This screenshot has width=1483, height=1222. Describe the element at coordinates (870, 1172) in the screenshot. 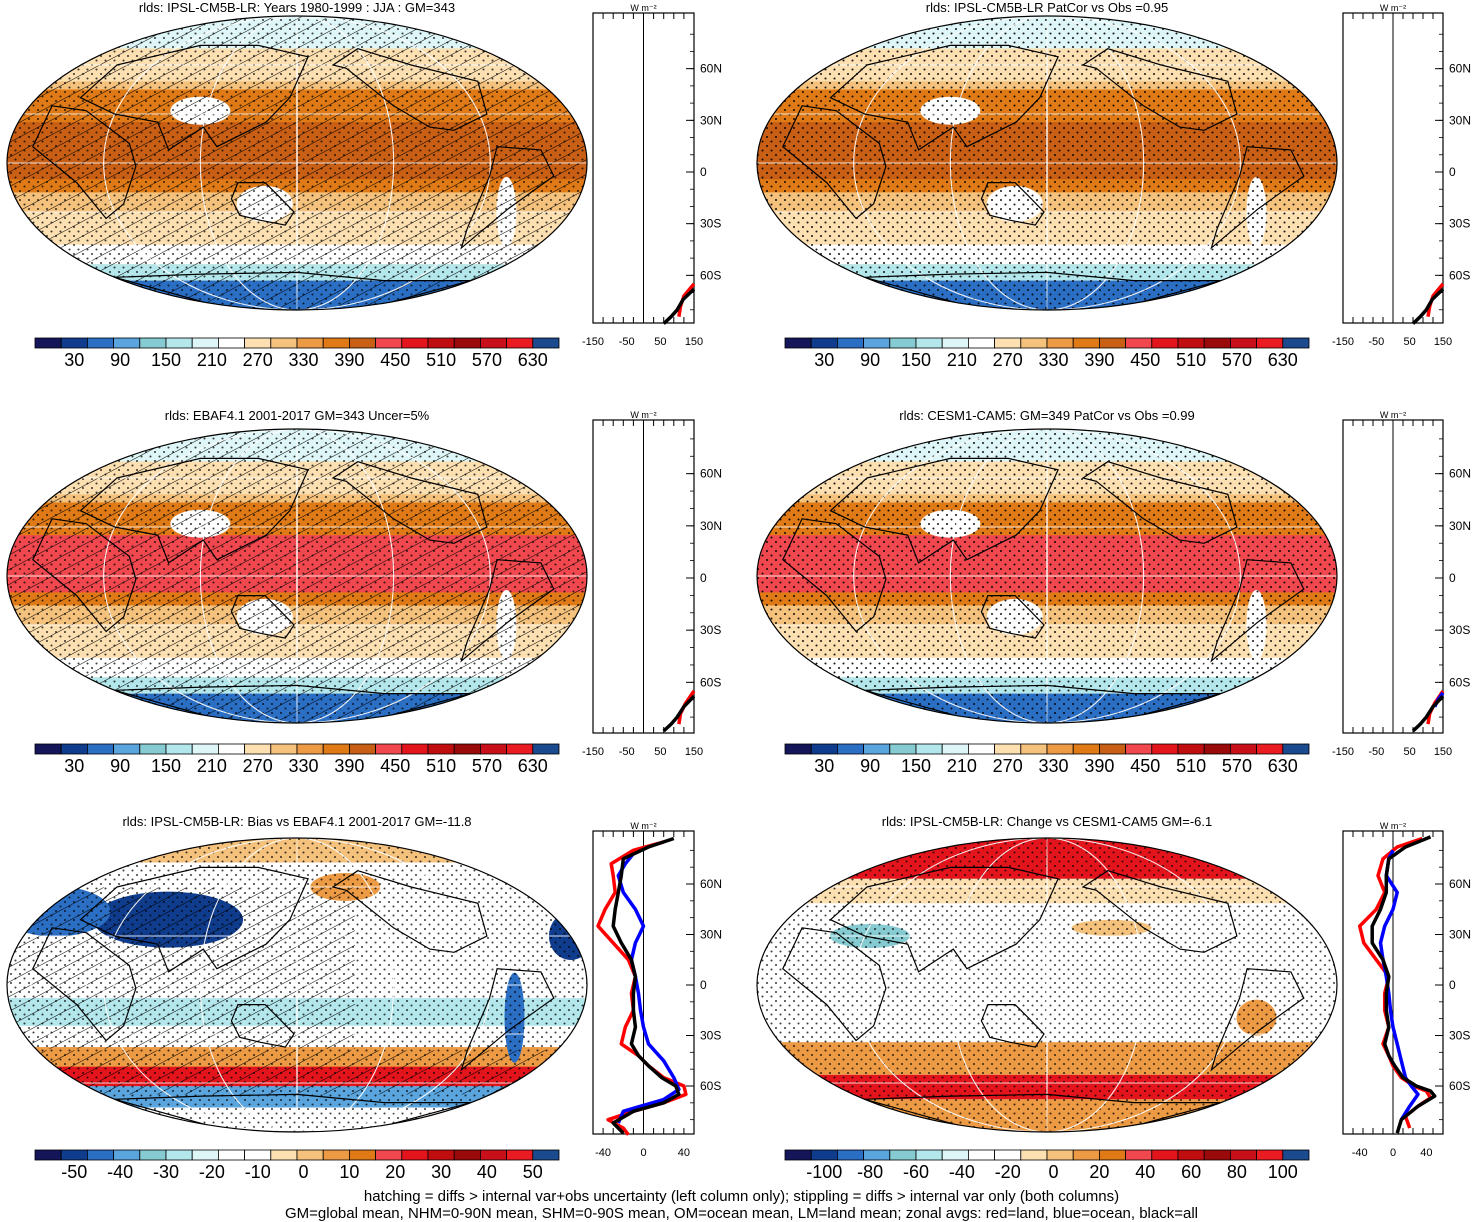

I see `colorbar-tick-label: -80` at that location.